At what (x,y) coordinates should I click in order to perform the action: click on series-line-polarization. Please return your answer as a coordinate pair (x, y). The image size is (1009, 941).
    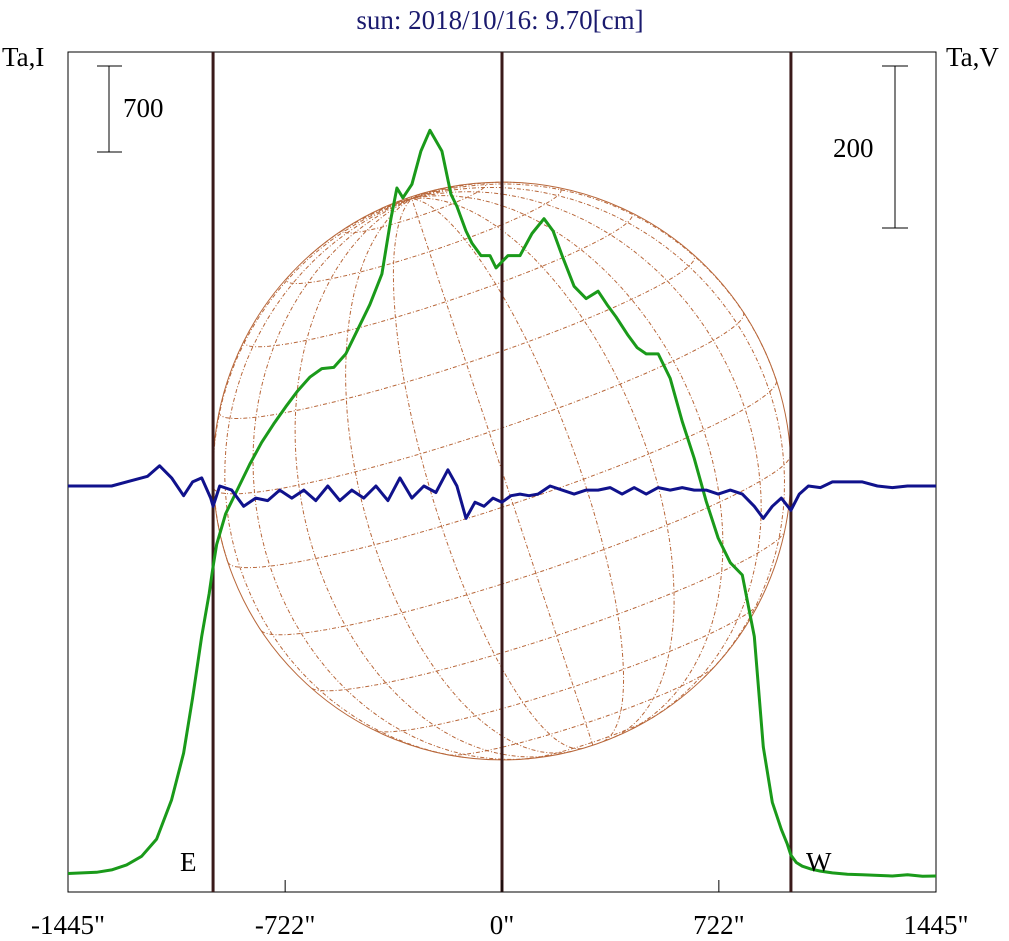
    Looking at the image, I should click on (502, 492).